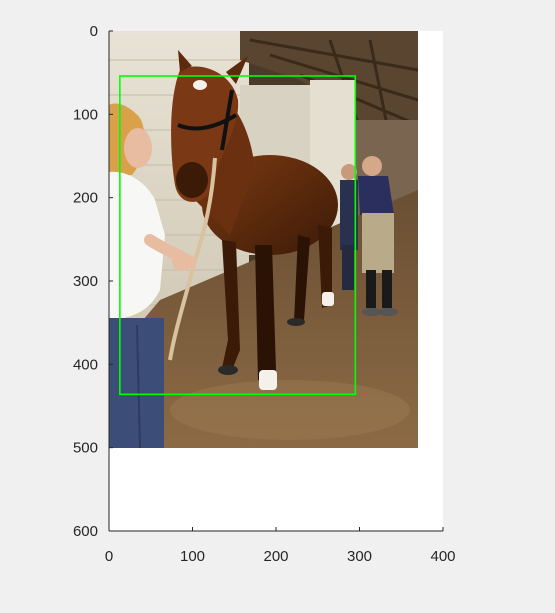  I want to click on y-tick-label: 100, so click(85, 114).